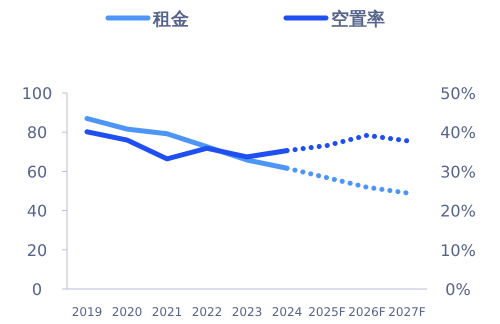  Describe the element at coordinates (247, 312) in the screenshot. I see `x-tick-label: 2023` at that location.